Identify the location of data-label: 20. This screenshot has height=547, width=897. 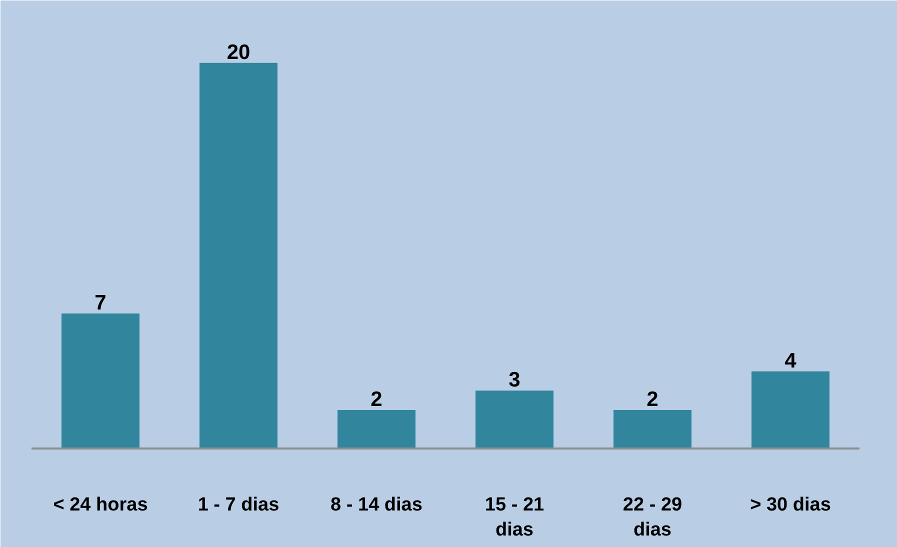
(238, 52).